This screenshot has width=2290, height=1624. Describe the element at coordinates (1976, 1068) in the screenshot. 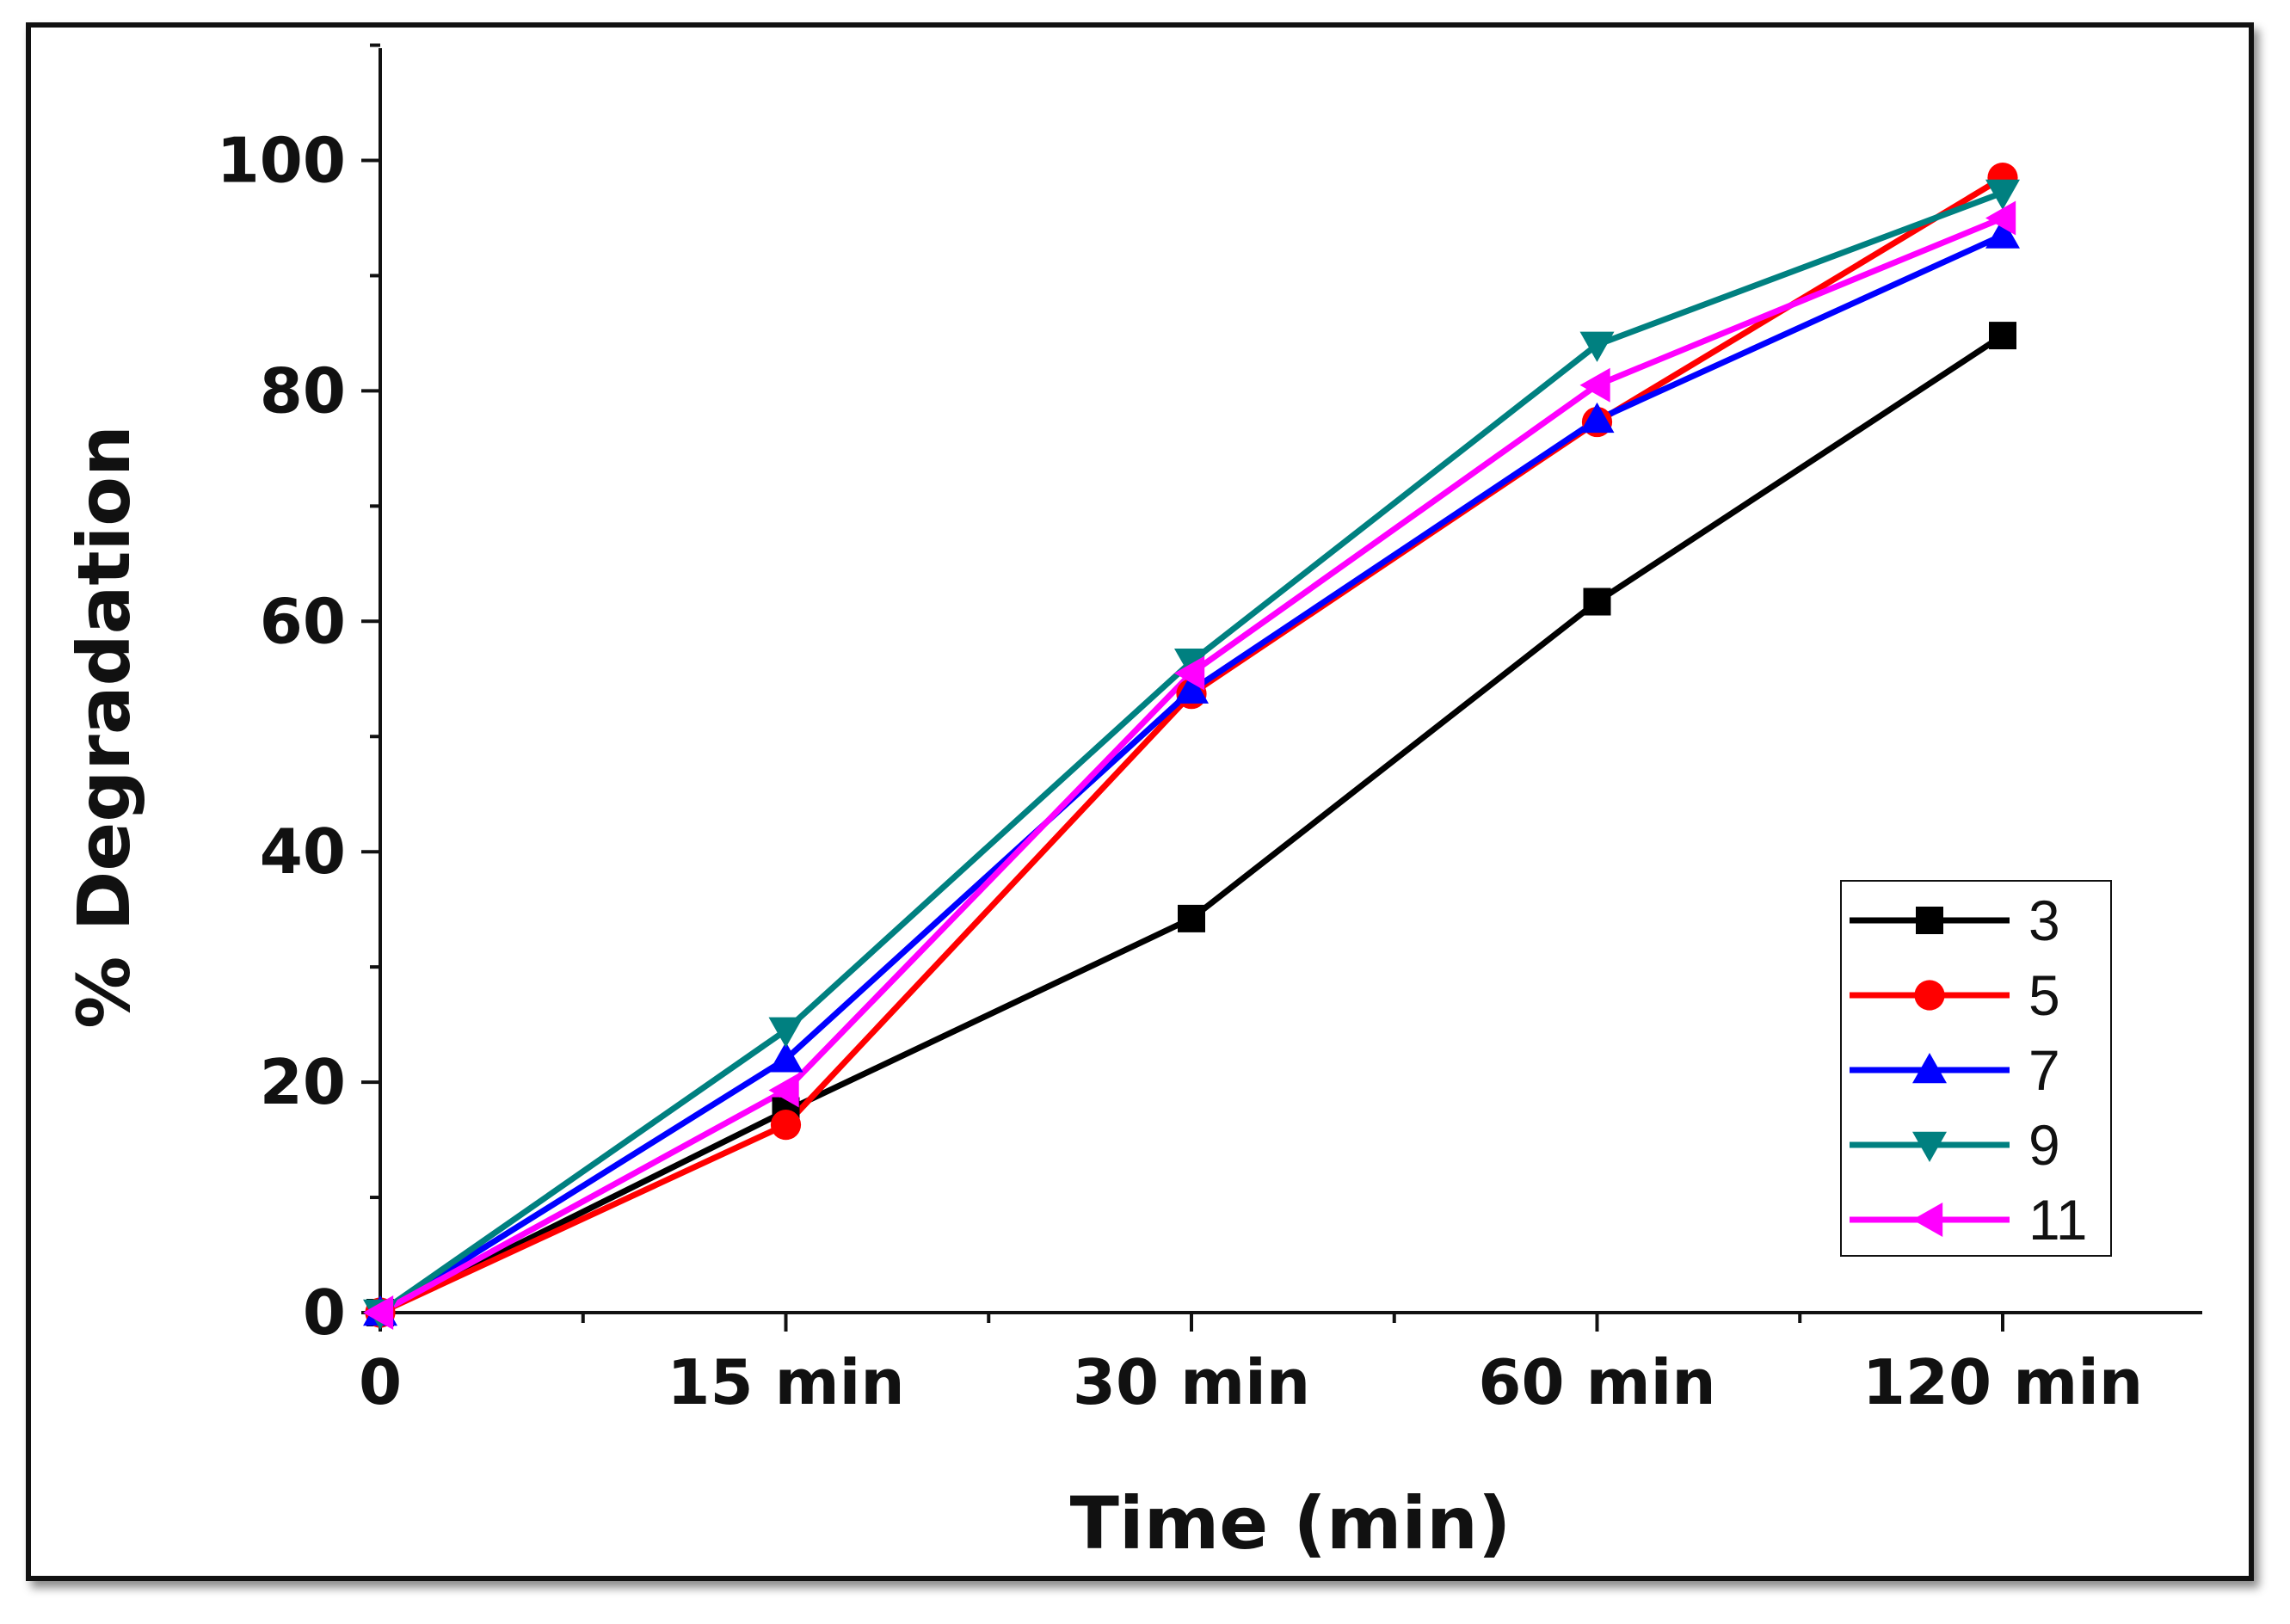

I see `legend: 3 5 7 9 11` at that location.